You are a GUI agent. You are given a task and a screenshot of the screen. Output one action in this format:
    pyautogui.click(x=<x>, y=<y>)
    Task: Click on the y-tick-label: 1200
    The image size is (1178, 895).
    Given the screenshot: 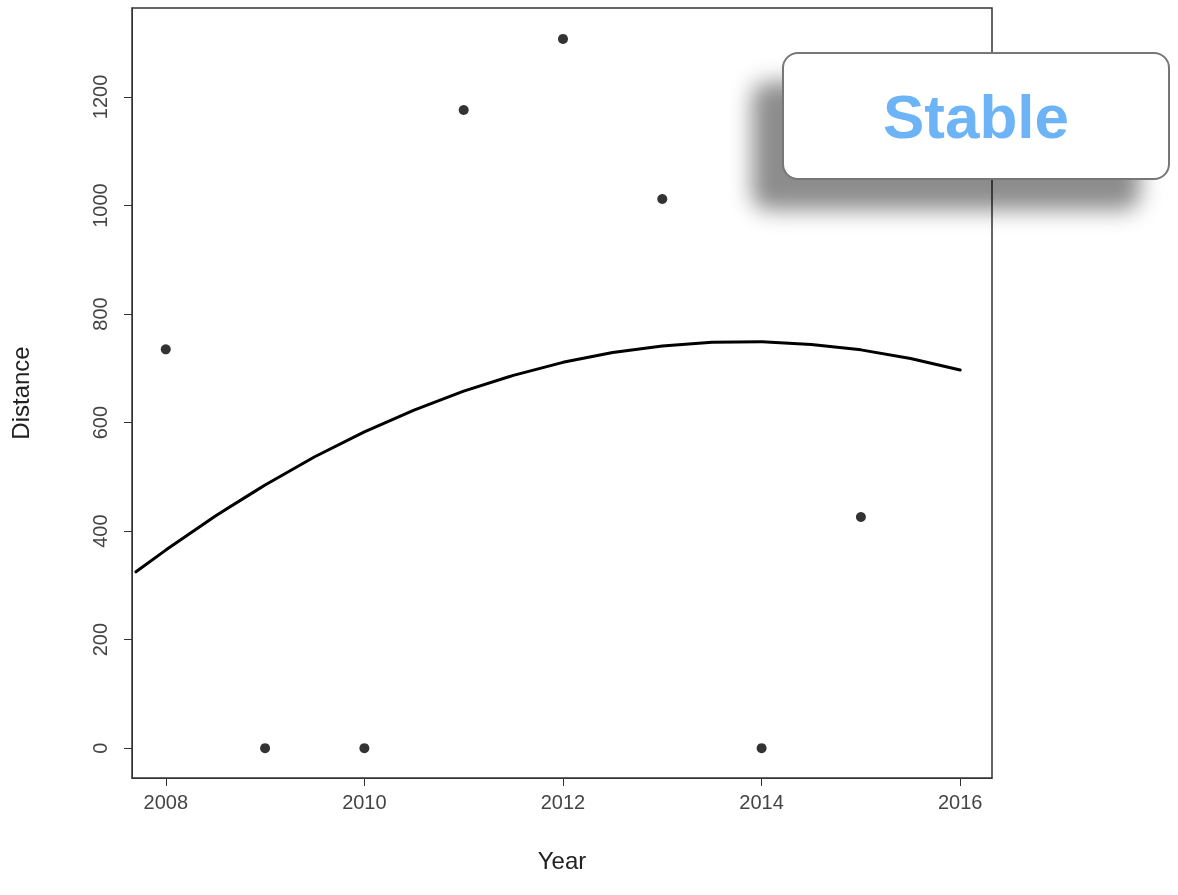 What is the action you would take?
    pyautogui.click(x=100, y=97)
    